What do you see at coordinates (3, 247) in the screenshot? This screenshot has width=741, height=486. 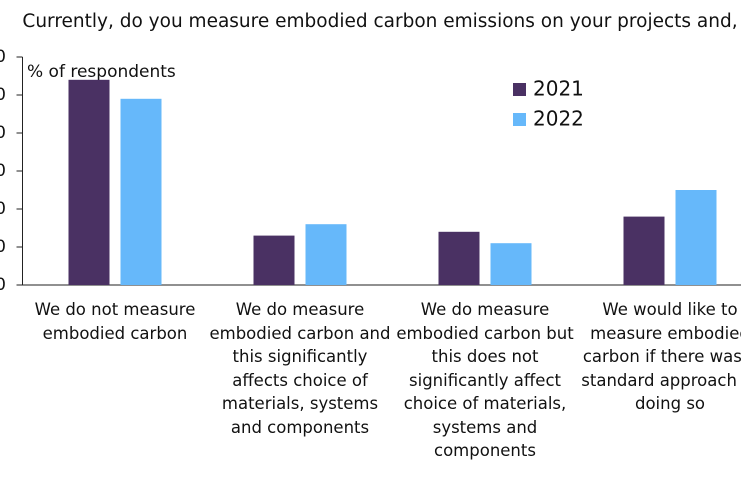 I see `y-tick-label: 10` at bounding box center [3, 247].